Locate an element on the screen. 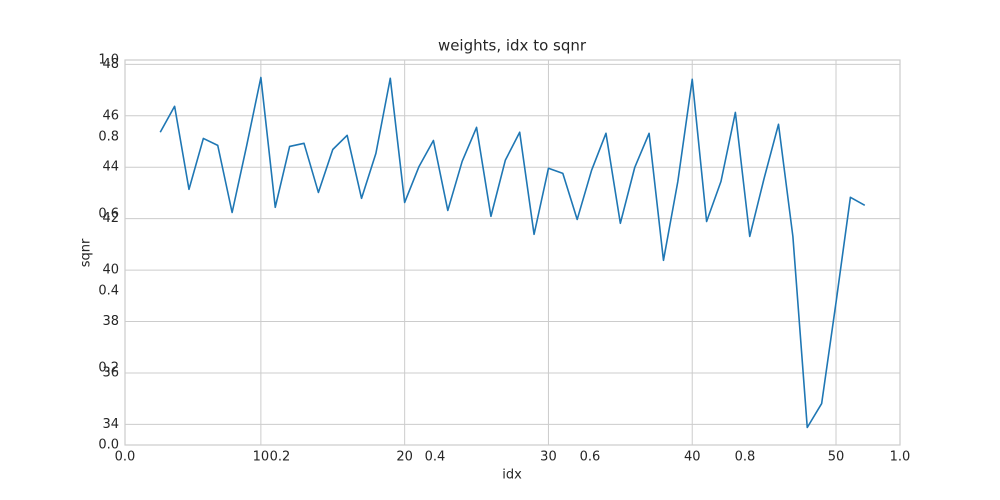 The height and width of the screenshot is (500, 1000). x-tick-label: 40 is located at coordinates (692, 457).